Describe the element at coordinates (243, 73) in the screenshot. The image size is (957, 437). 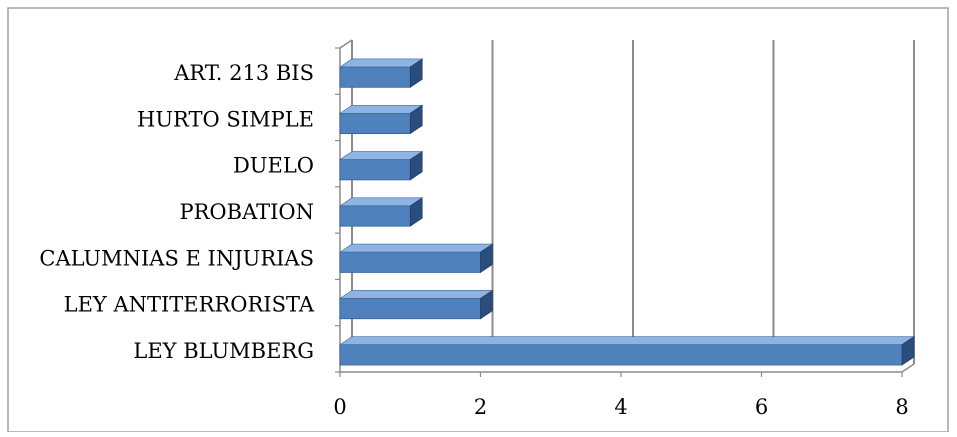
I see `category-label: ART. 213 BIS` at that location.